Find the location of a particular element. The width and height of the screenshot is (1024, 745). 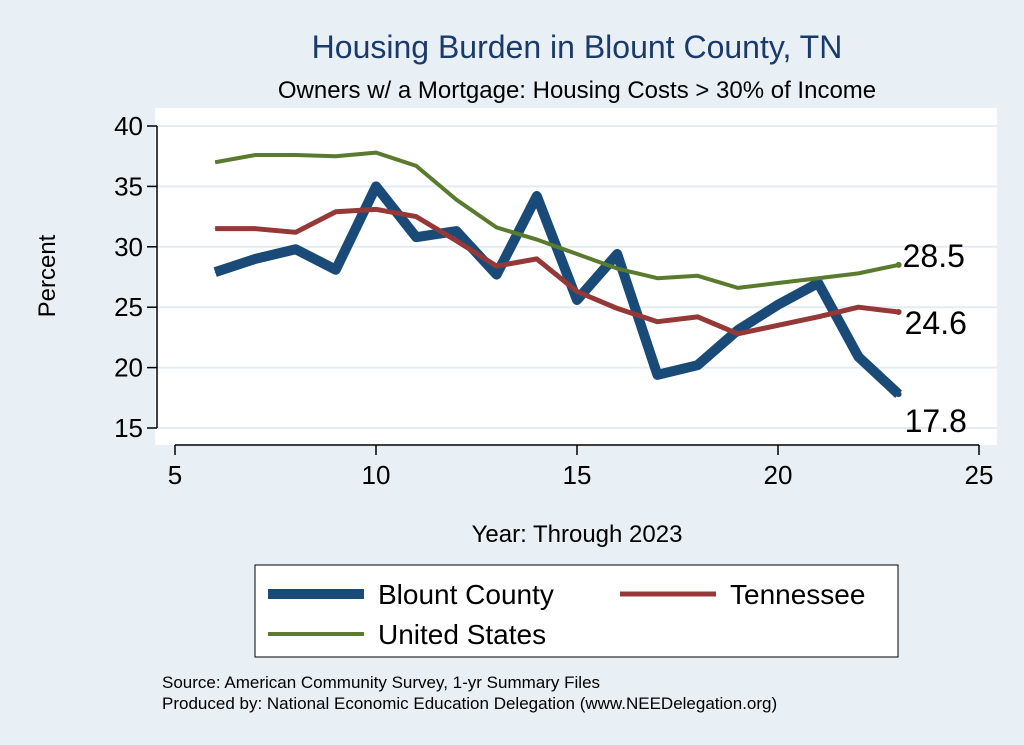

y-tick-label: 40 is located at coordinates (128, 126).